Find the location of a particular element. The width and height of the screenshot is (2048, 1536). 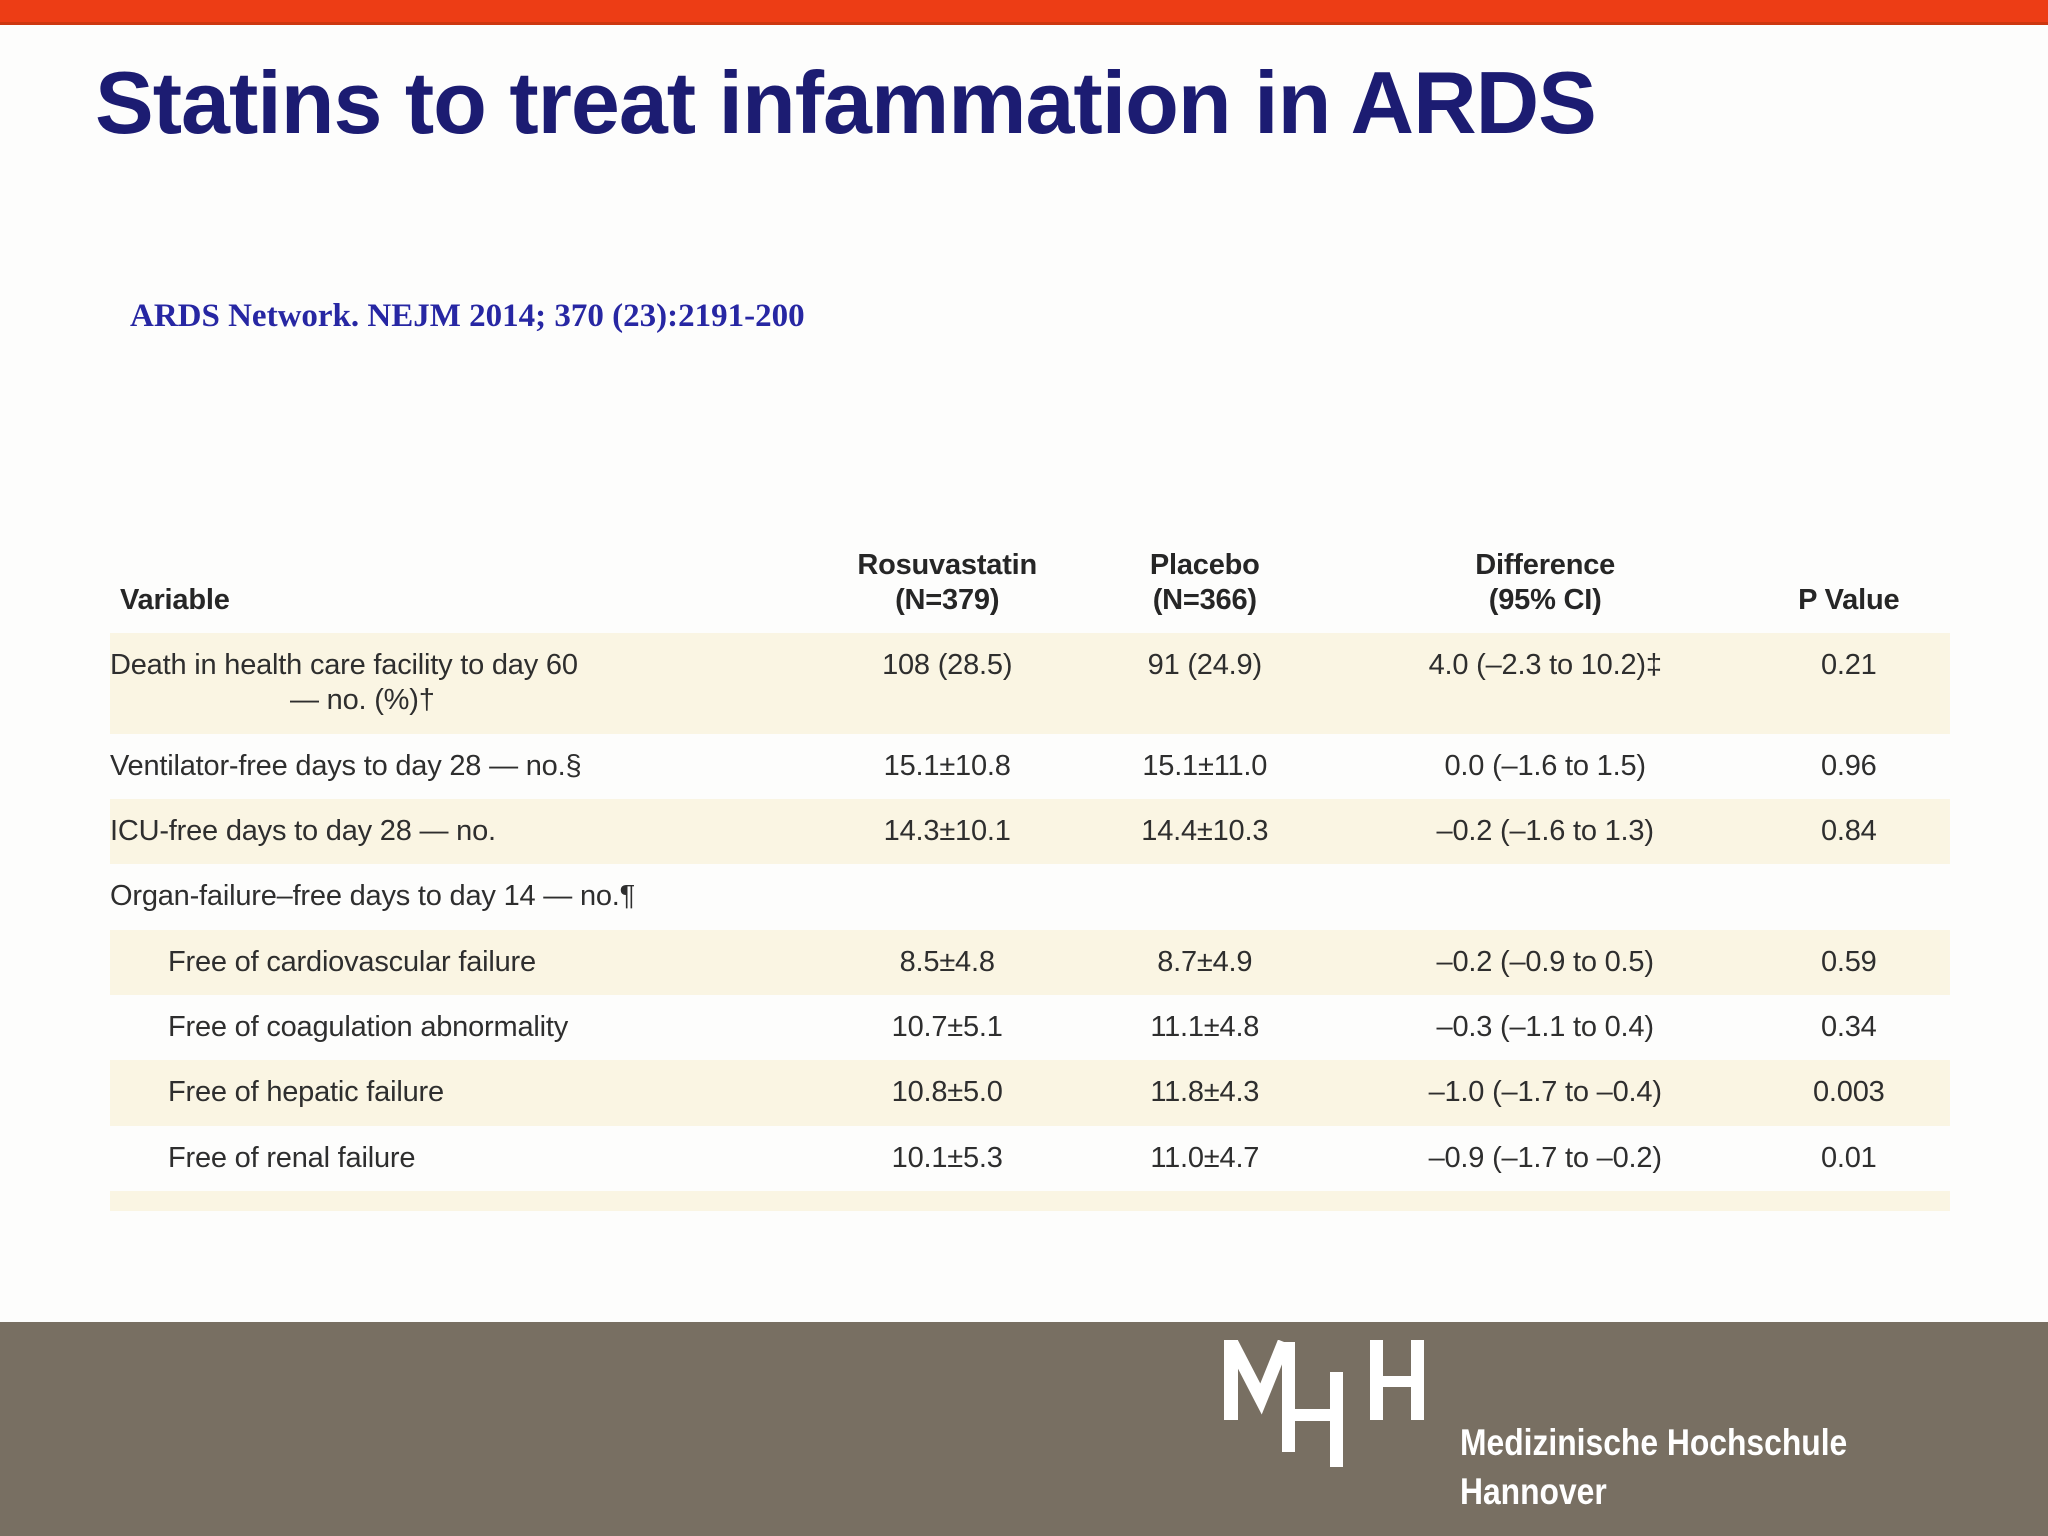

cell-p-value: 0.34 is located at coordinates (1848, 1027).